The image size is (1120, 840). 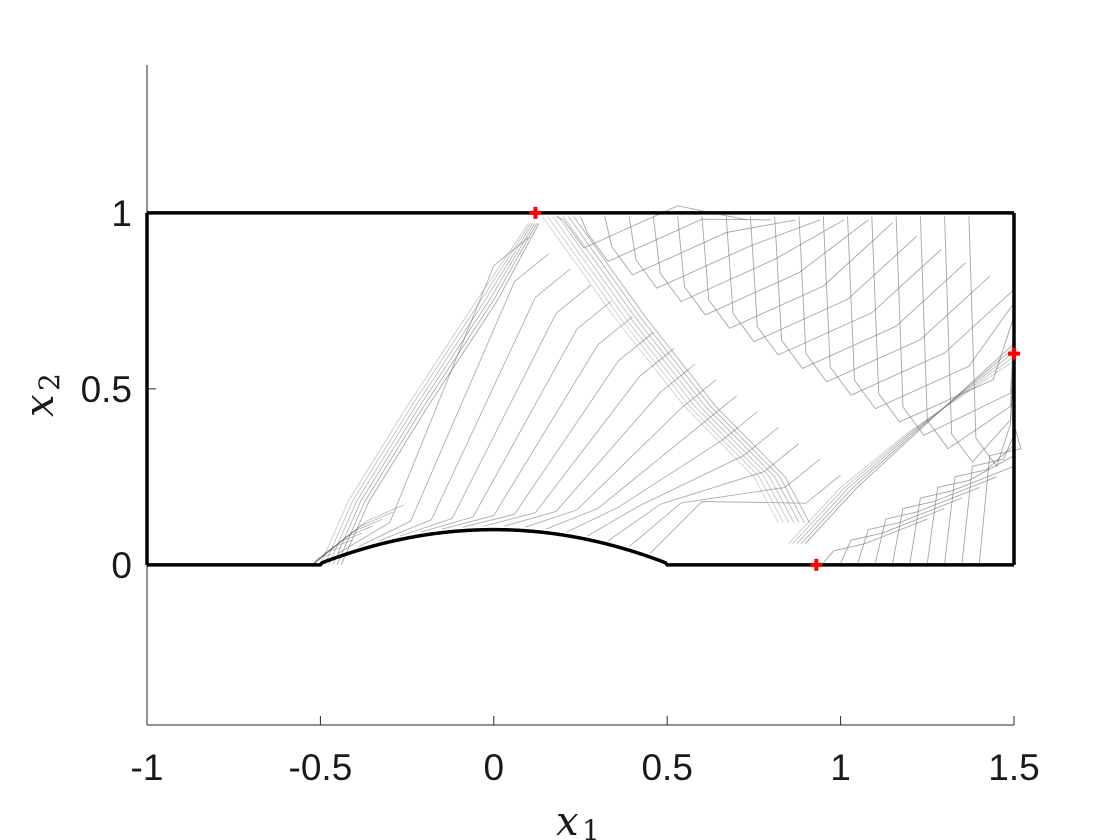 I want to click on x-axis-label: x 1, so click(x=578, y=819).